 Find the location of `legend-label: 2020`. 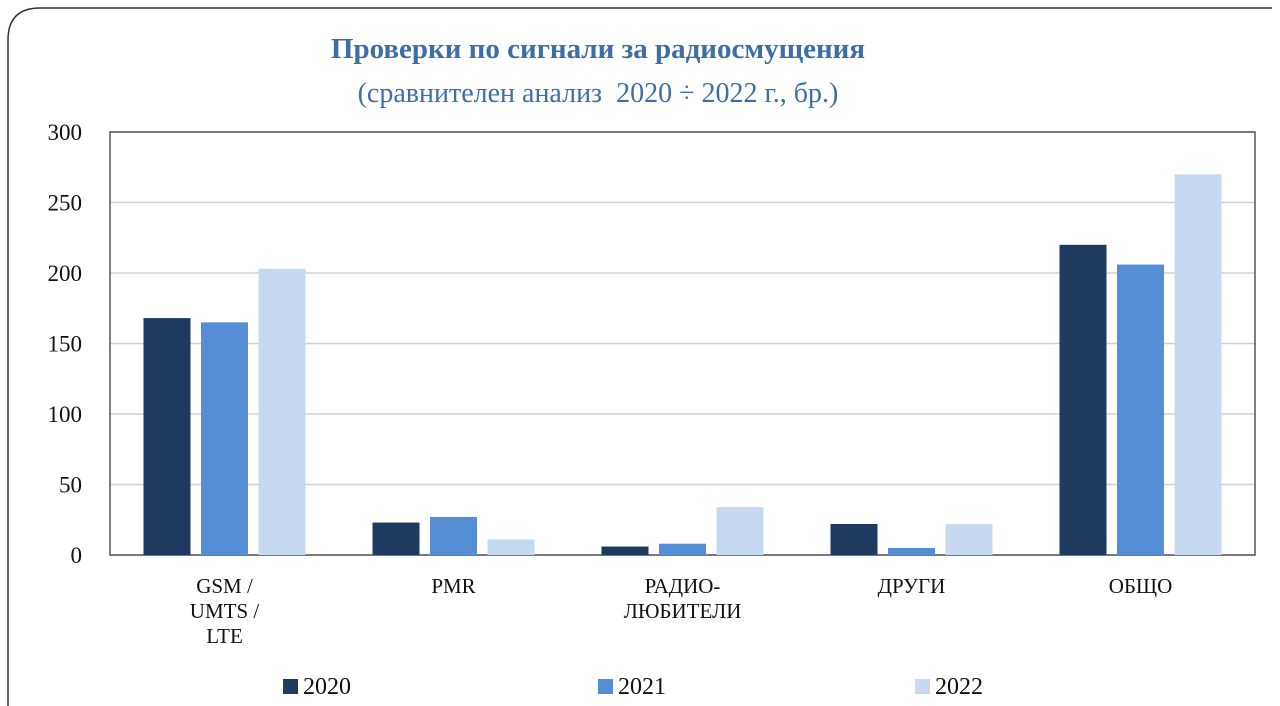

legend-label: 2020 is located at coordinates (327, 687).